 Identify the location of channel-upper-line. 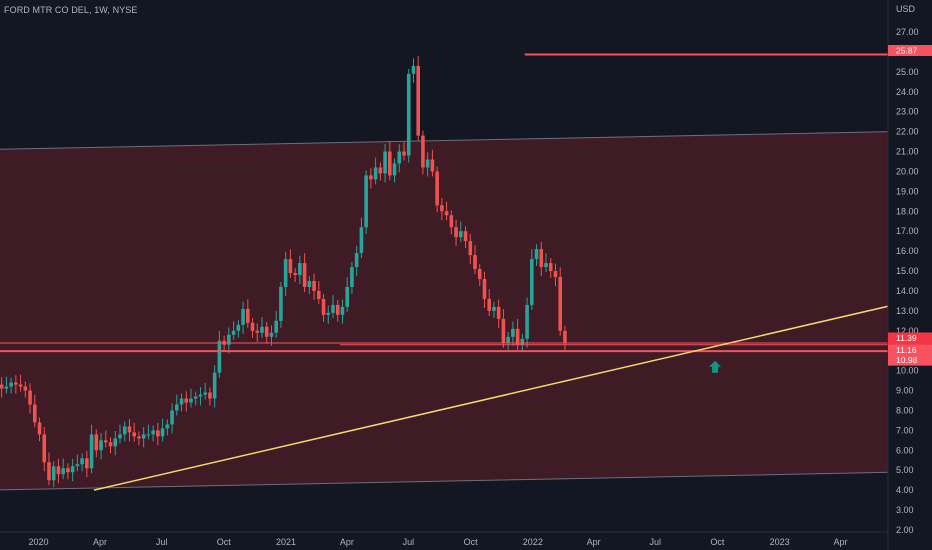
(447, 140).